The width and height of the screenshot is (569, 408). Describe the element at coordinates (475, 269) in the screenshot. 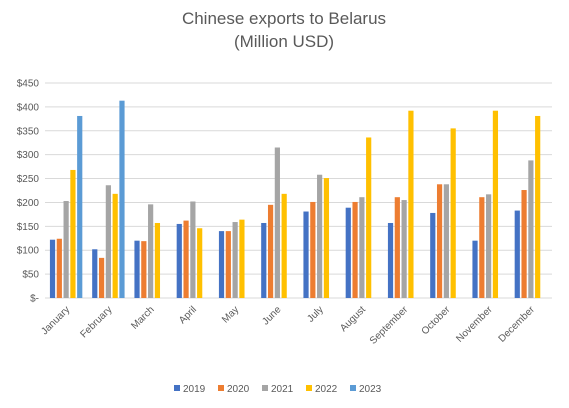

I see `bar-2019-november` at that location.